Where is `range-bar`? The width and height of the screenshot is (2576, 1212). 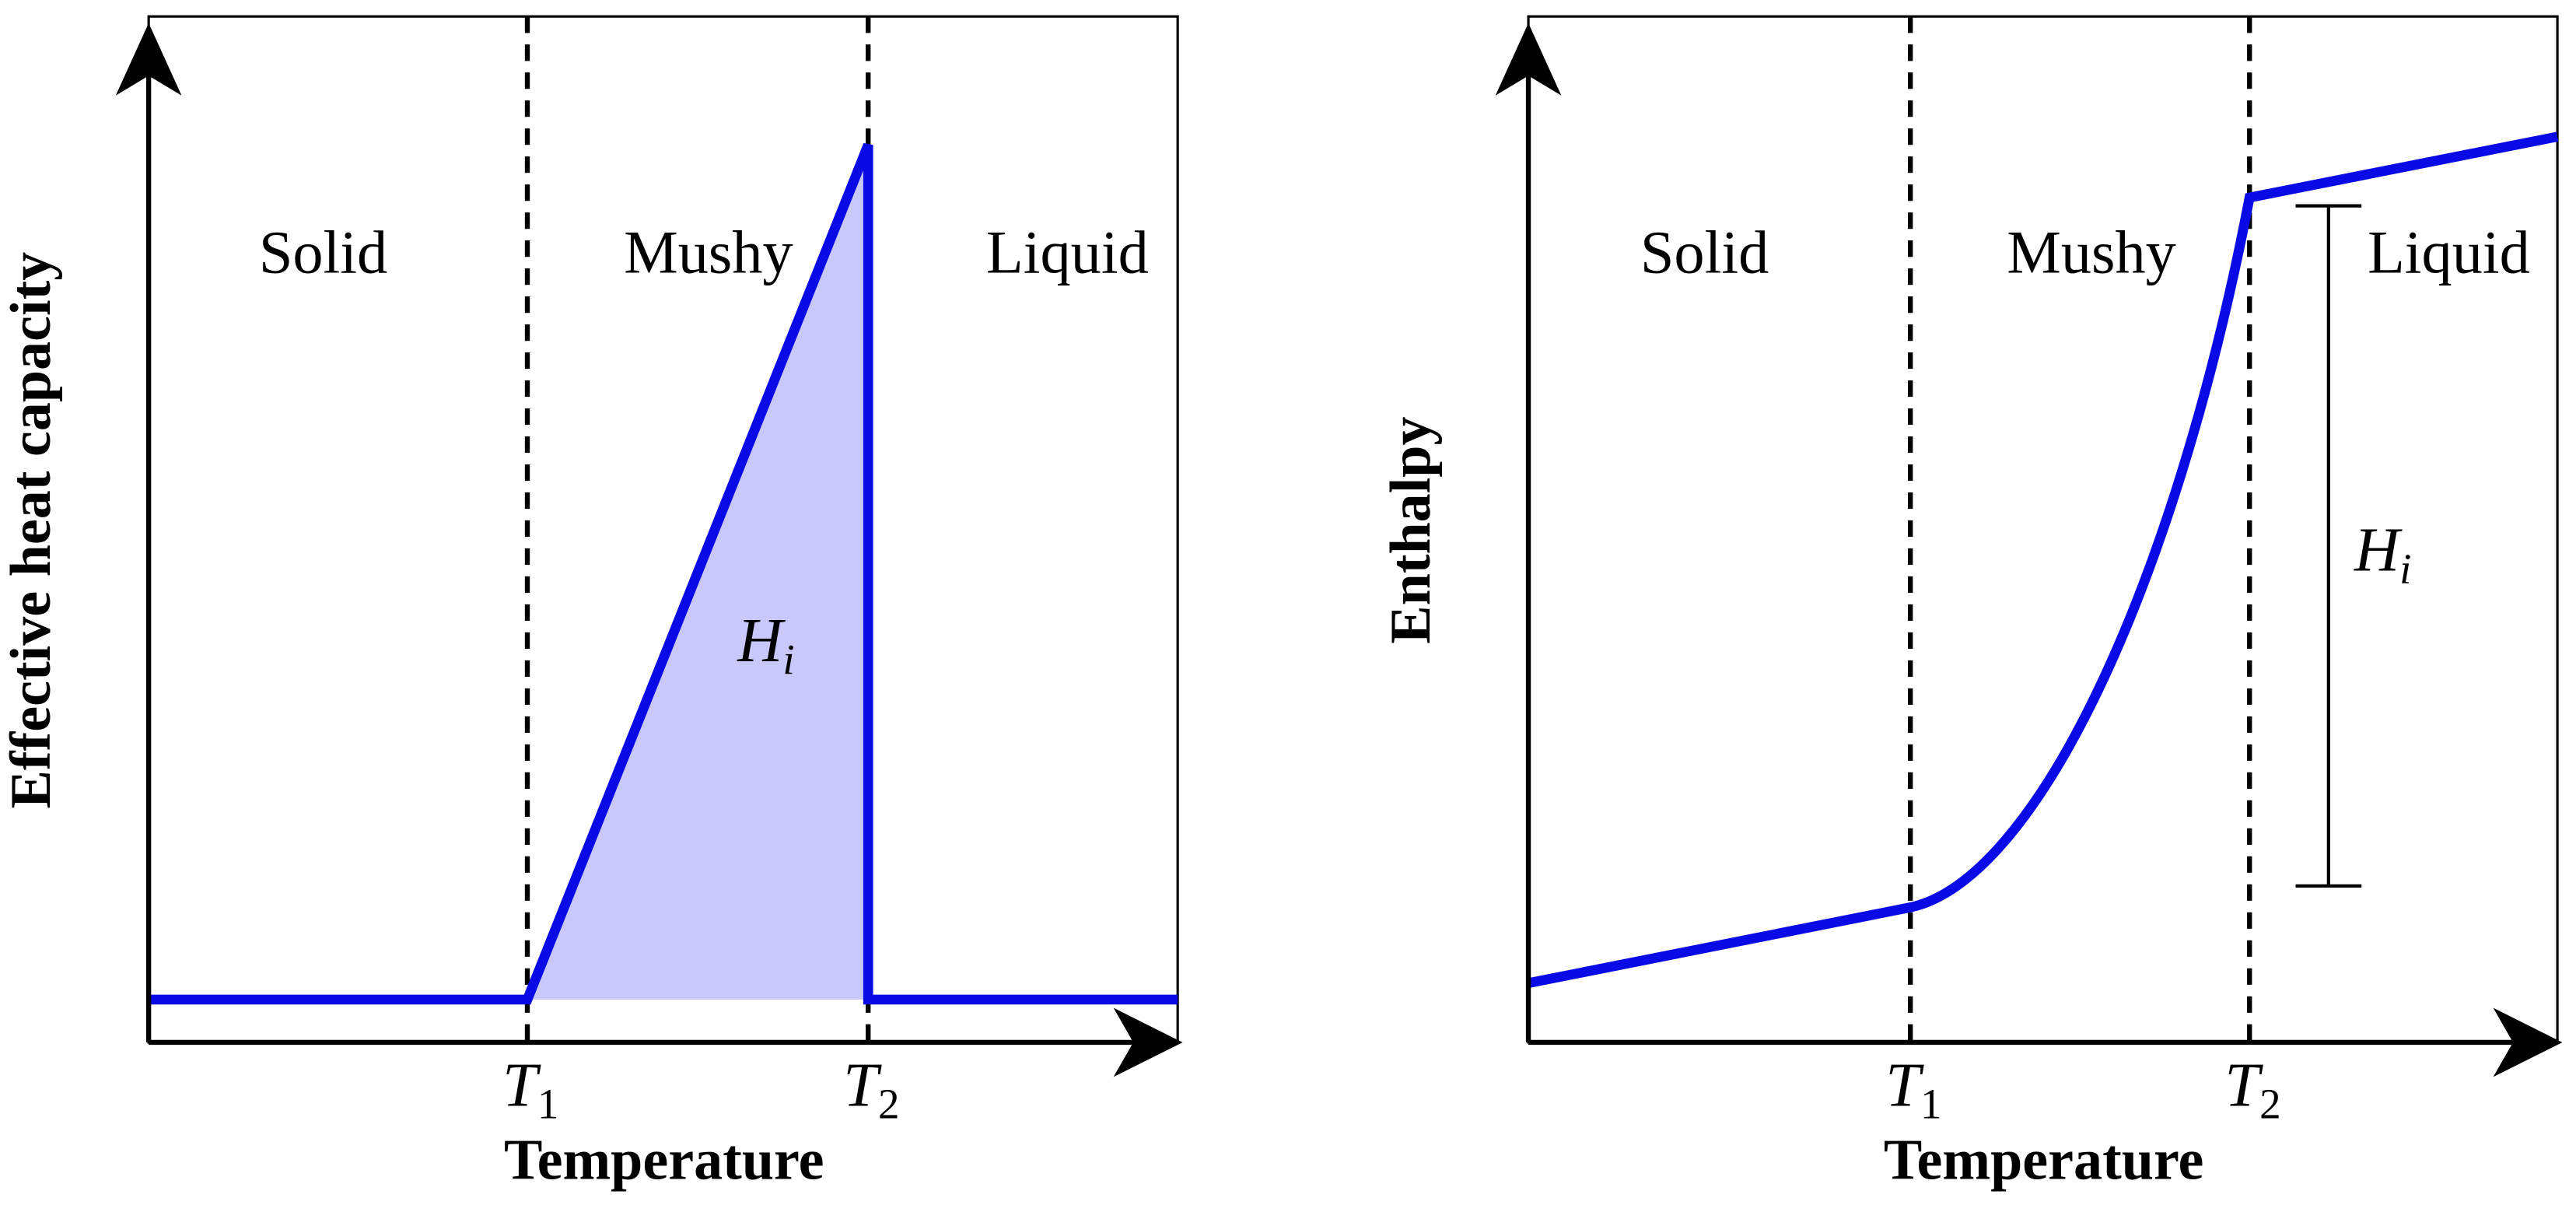 range-bar is located at coordinates (2329, 546).